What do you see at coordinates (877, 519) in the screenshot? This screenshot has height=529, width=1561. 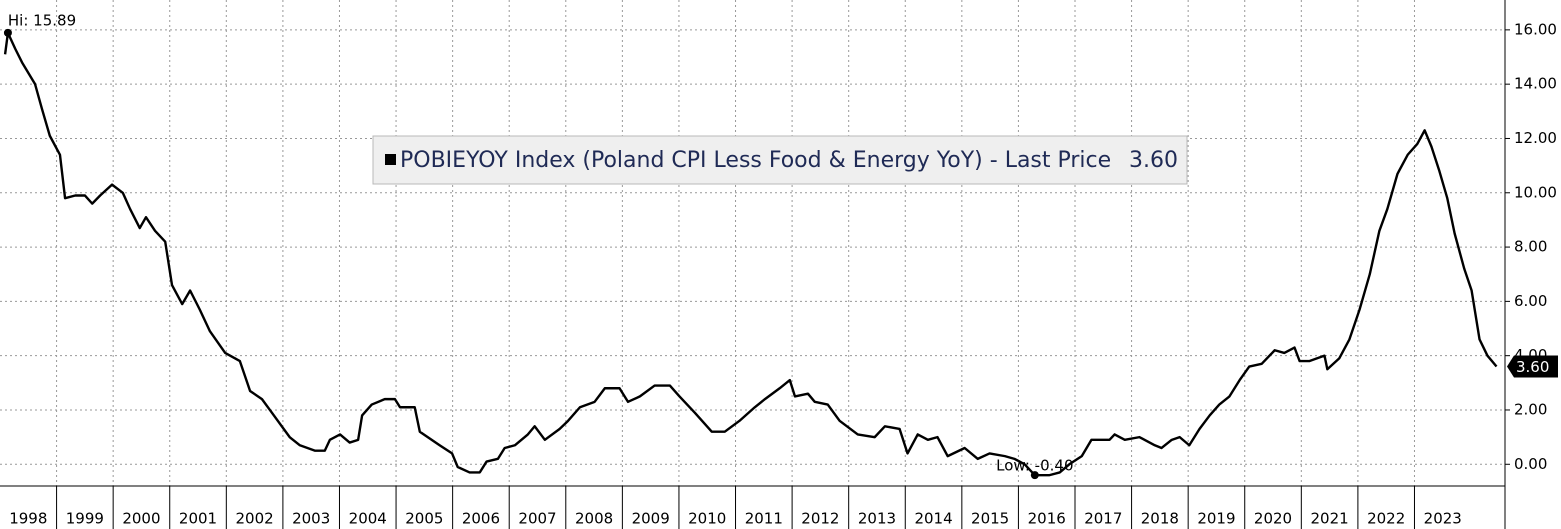 I see `x-tick-label: 2013` at bounding box center [877, 519].